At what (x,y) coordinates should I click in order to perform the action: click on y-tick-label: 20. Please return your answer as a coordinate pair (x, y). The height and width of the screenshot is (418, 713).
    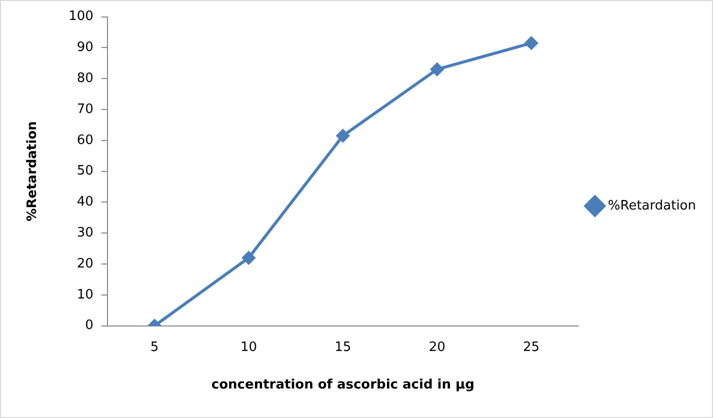
    Looking at the image, I should click on (85, 264).